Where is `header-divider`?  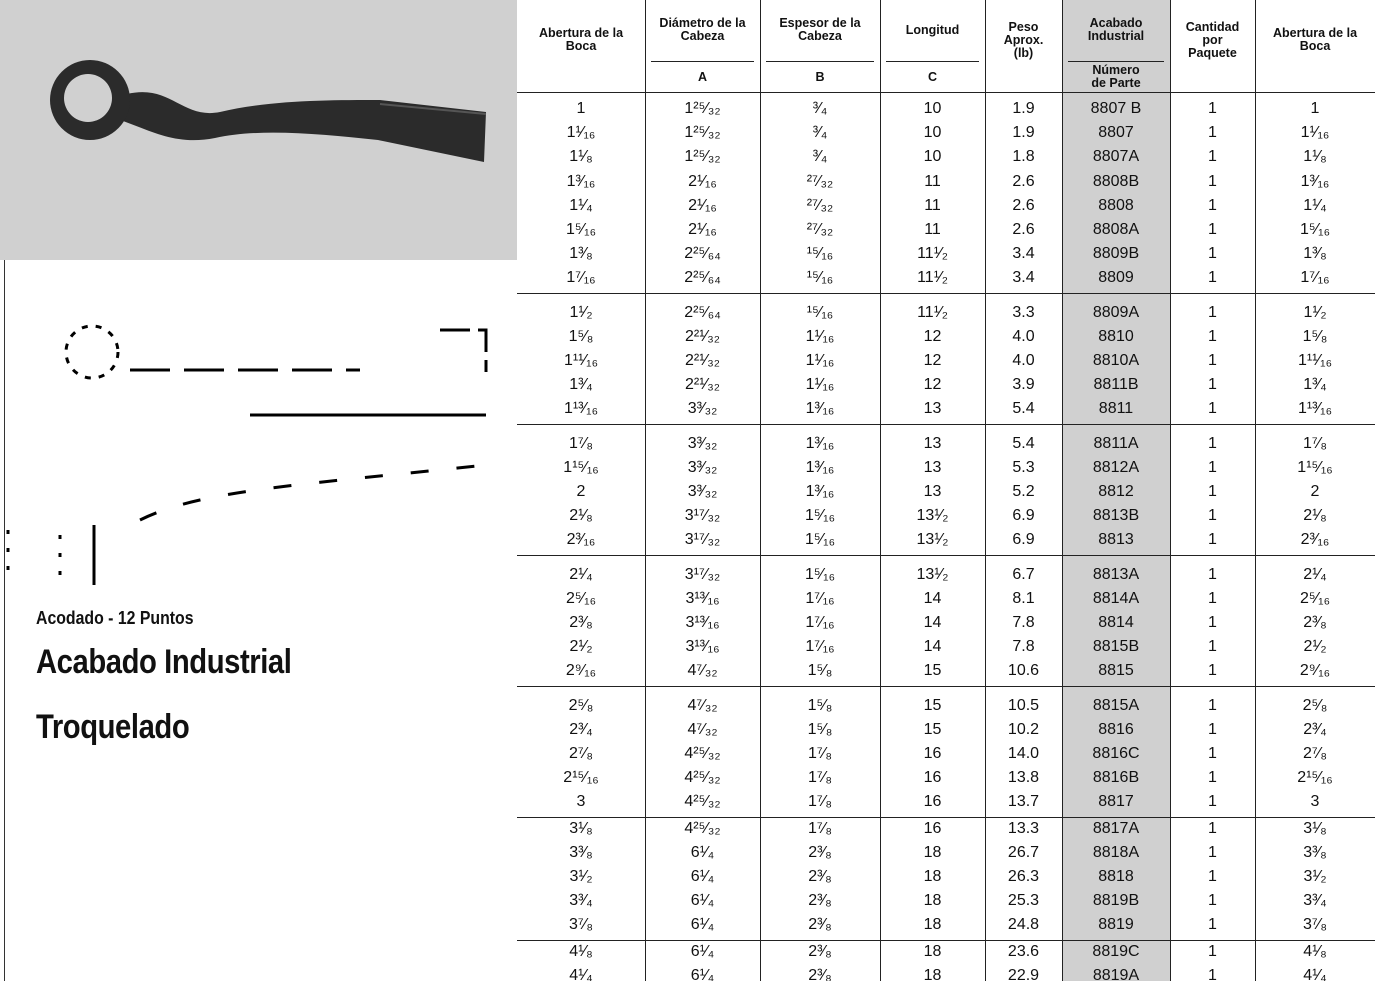 header-divider is located at coordinates (932, 61).